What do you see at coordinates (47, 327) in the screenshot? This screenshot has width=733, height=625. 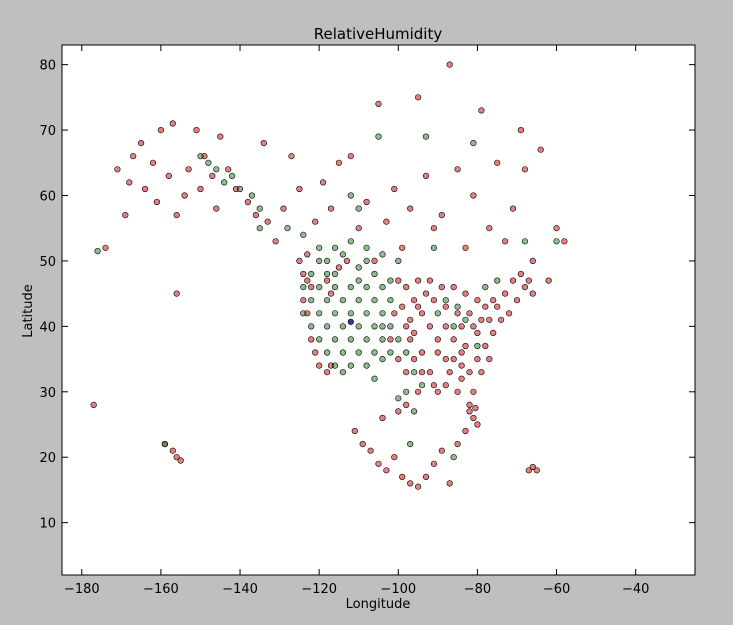 I see `y-tick-label: 40` at bounding box center [47, 327].